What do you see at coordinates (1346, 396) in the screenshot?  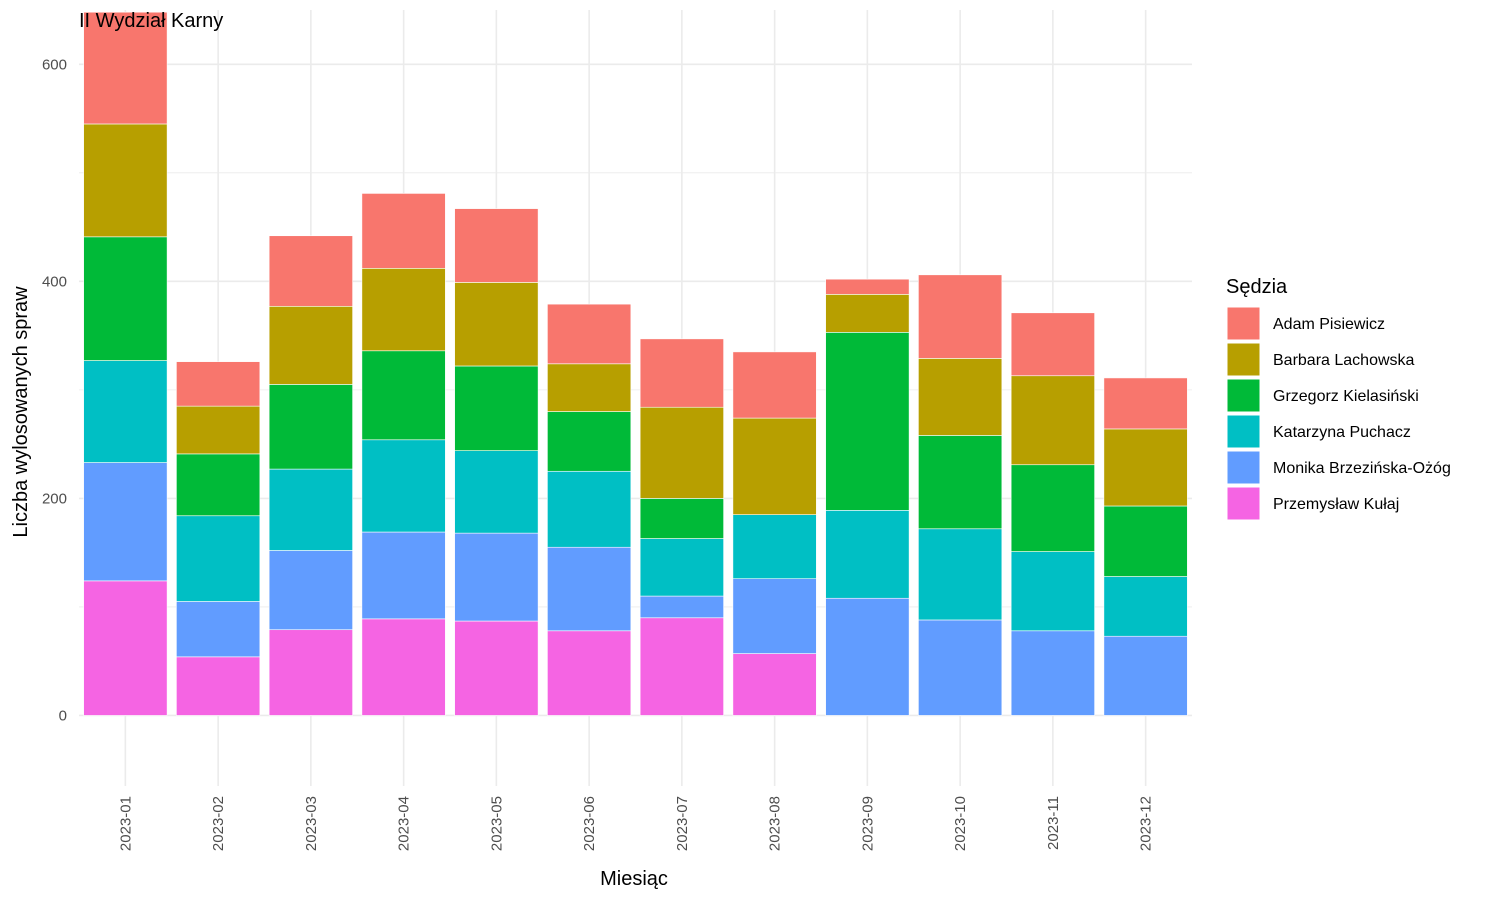 I see `legend-label: Grzegorz Kielasiński` at bounding box center [1346, 396].